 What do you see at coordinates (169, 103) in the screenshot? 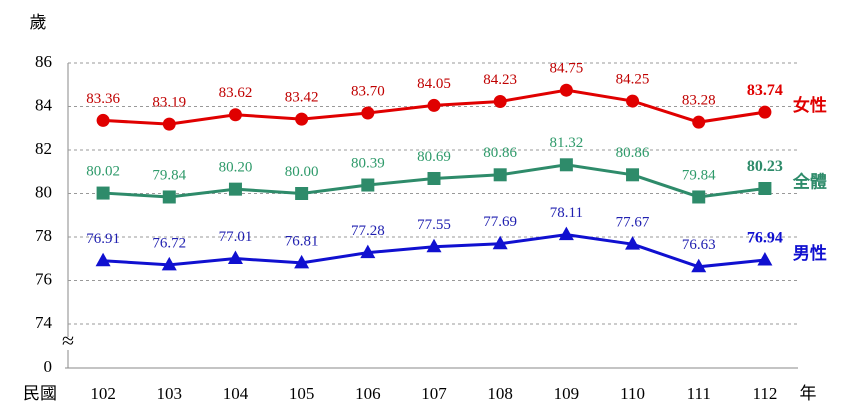
I see `data-label: 83.19` at bounding box center [169, 103].